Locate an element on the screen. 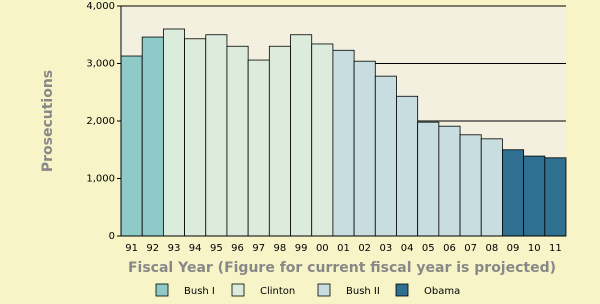  x-tick-label: 02 is located at coordinates (364, 248).